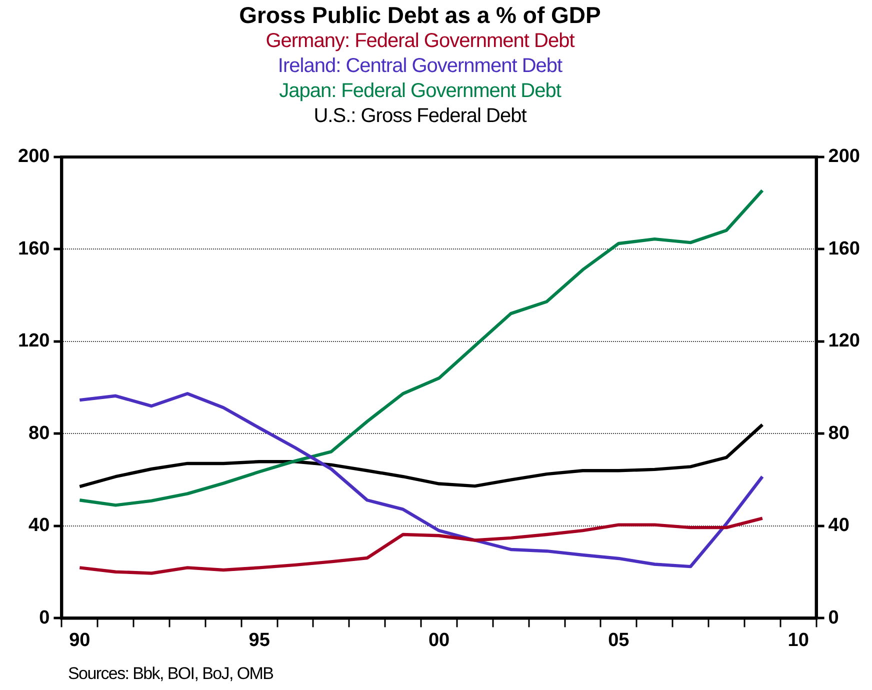 The image size is (872, 690). What do you see at coordinates (34, 249) in the screenshot?
I see `y-tick-label: 160` at bounding box center [34, 249].